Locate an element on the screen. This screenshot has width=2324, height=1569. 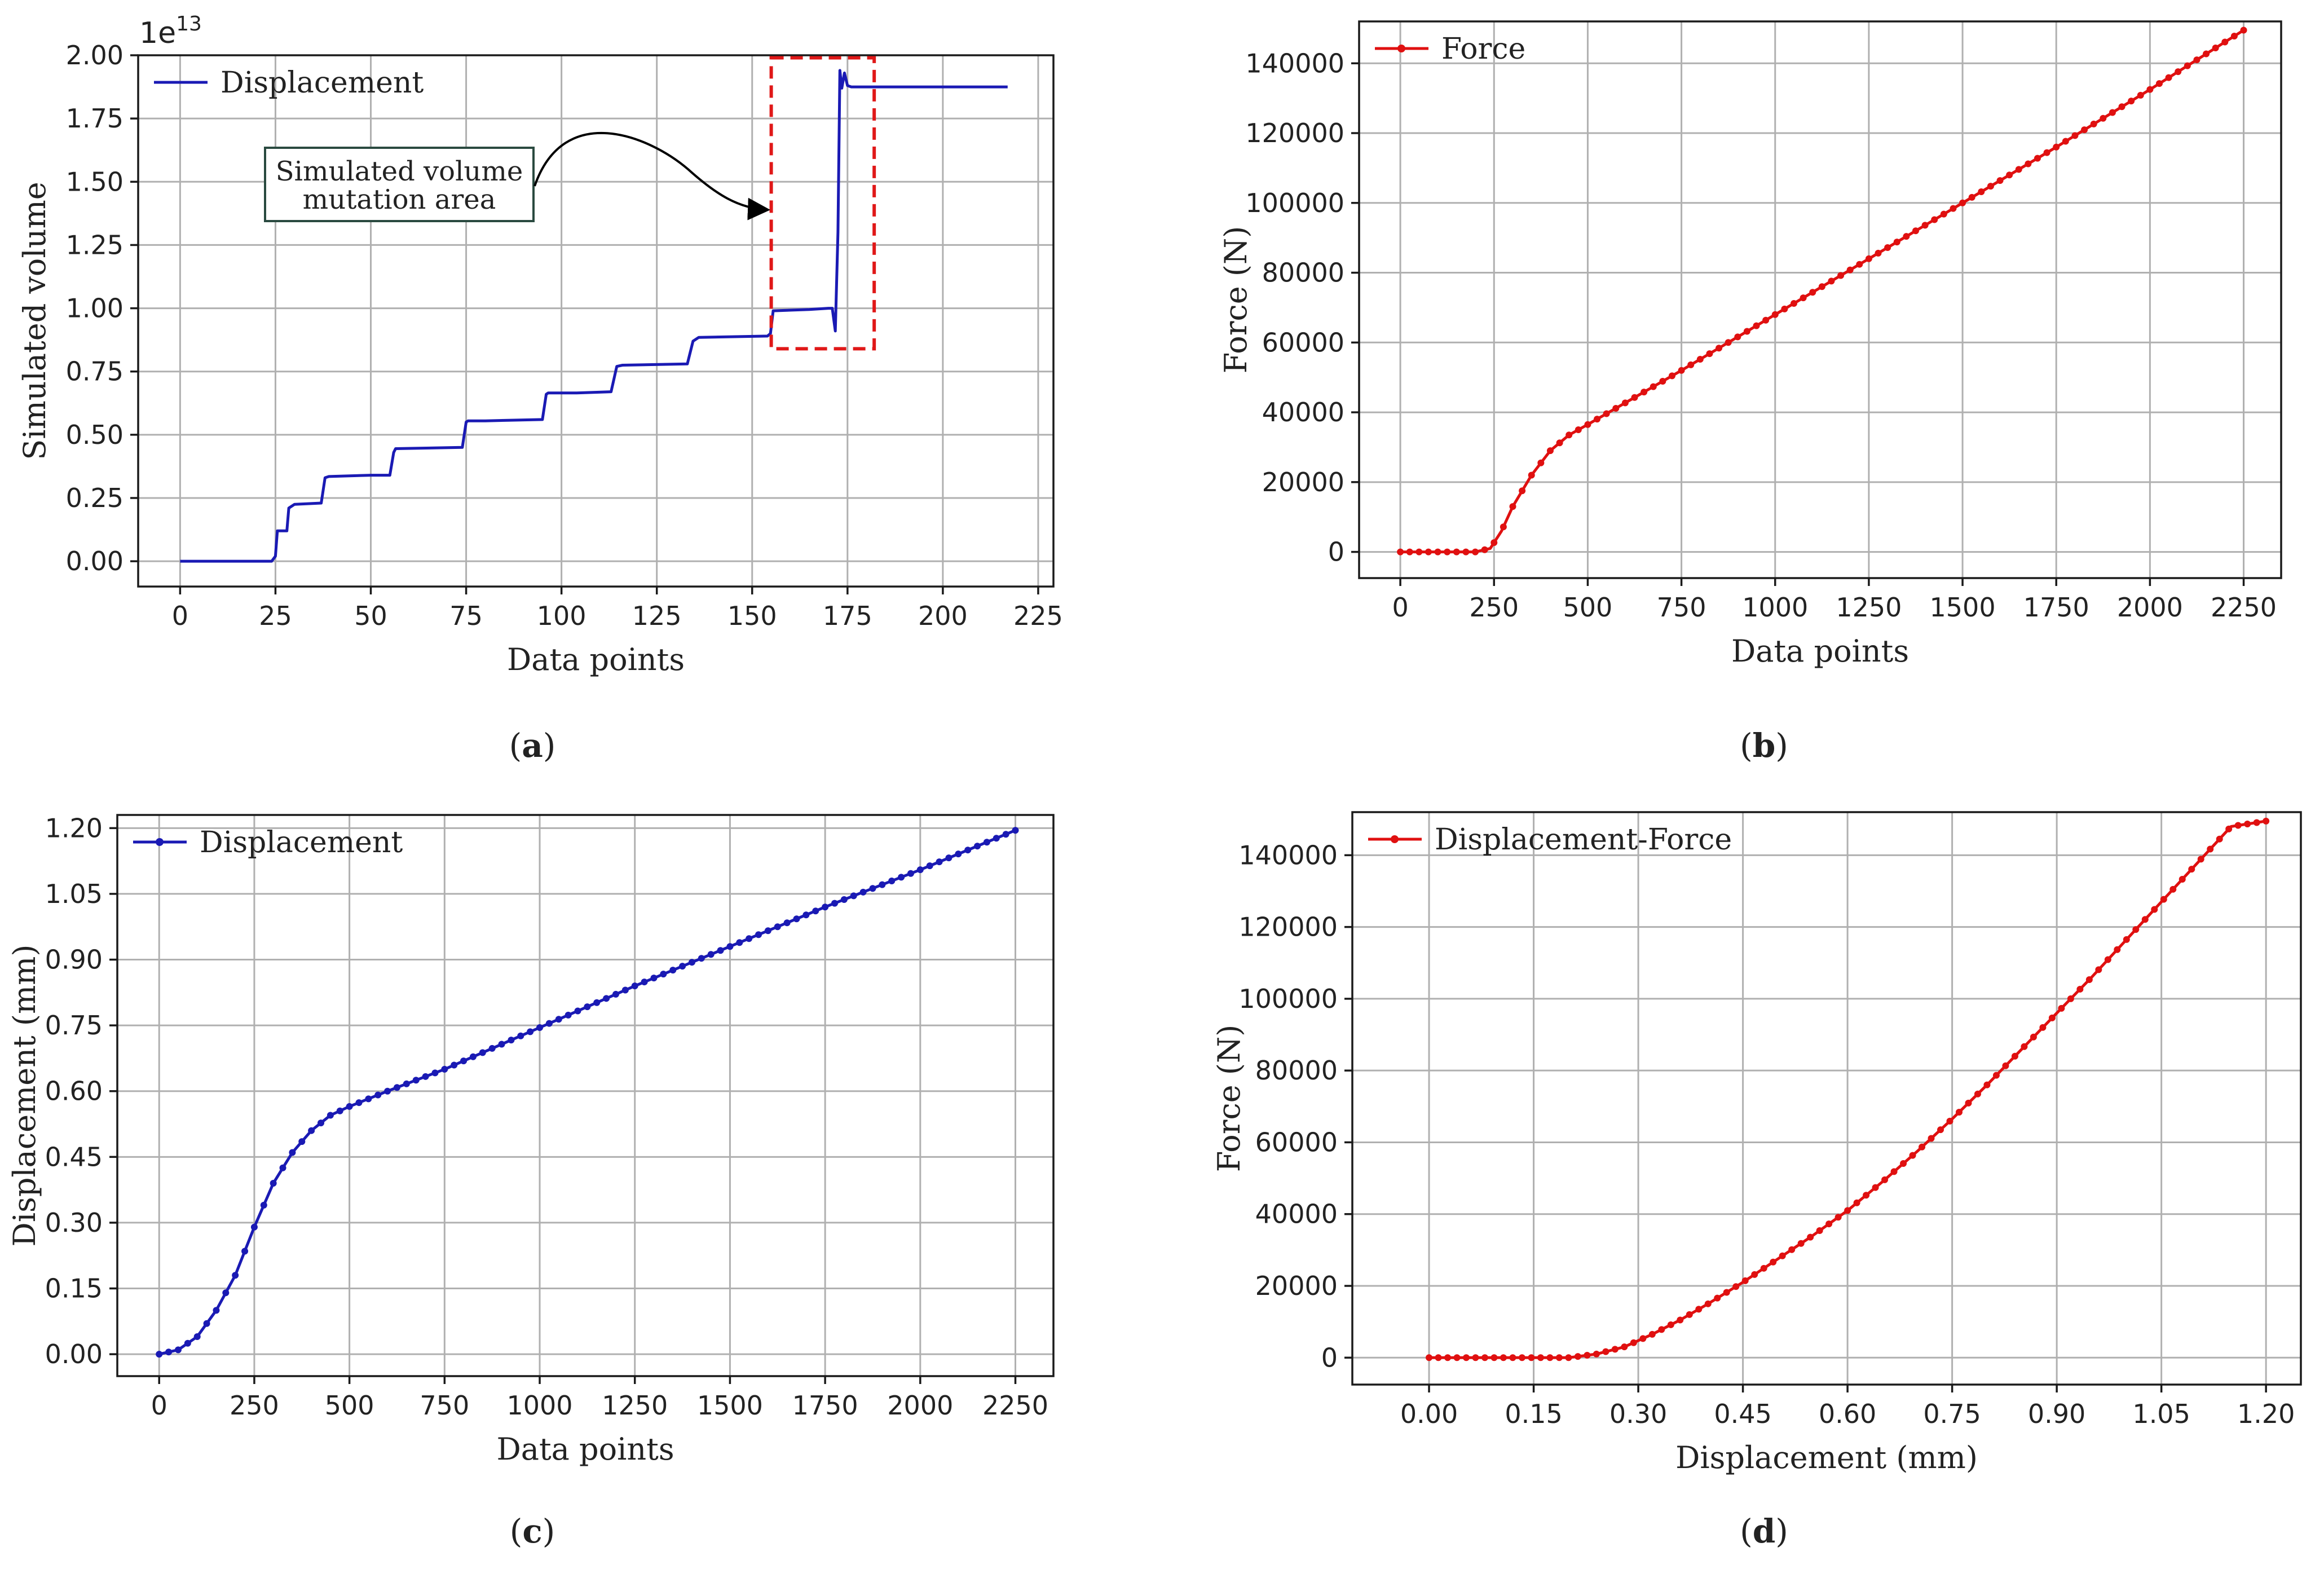
x-tick-label: 0.75 is located at coordinates (1952, 1414).